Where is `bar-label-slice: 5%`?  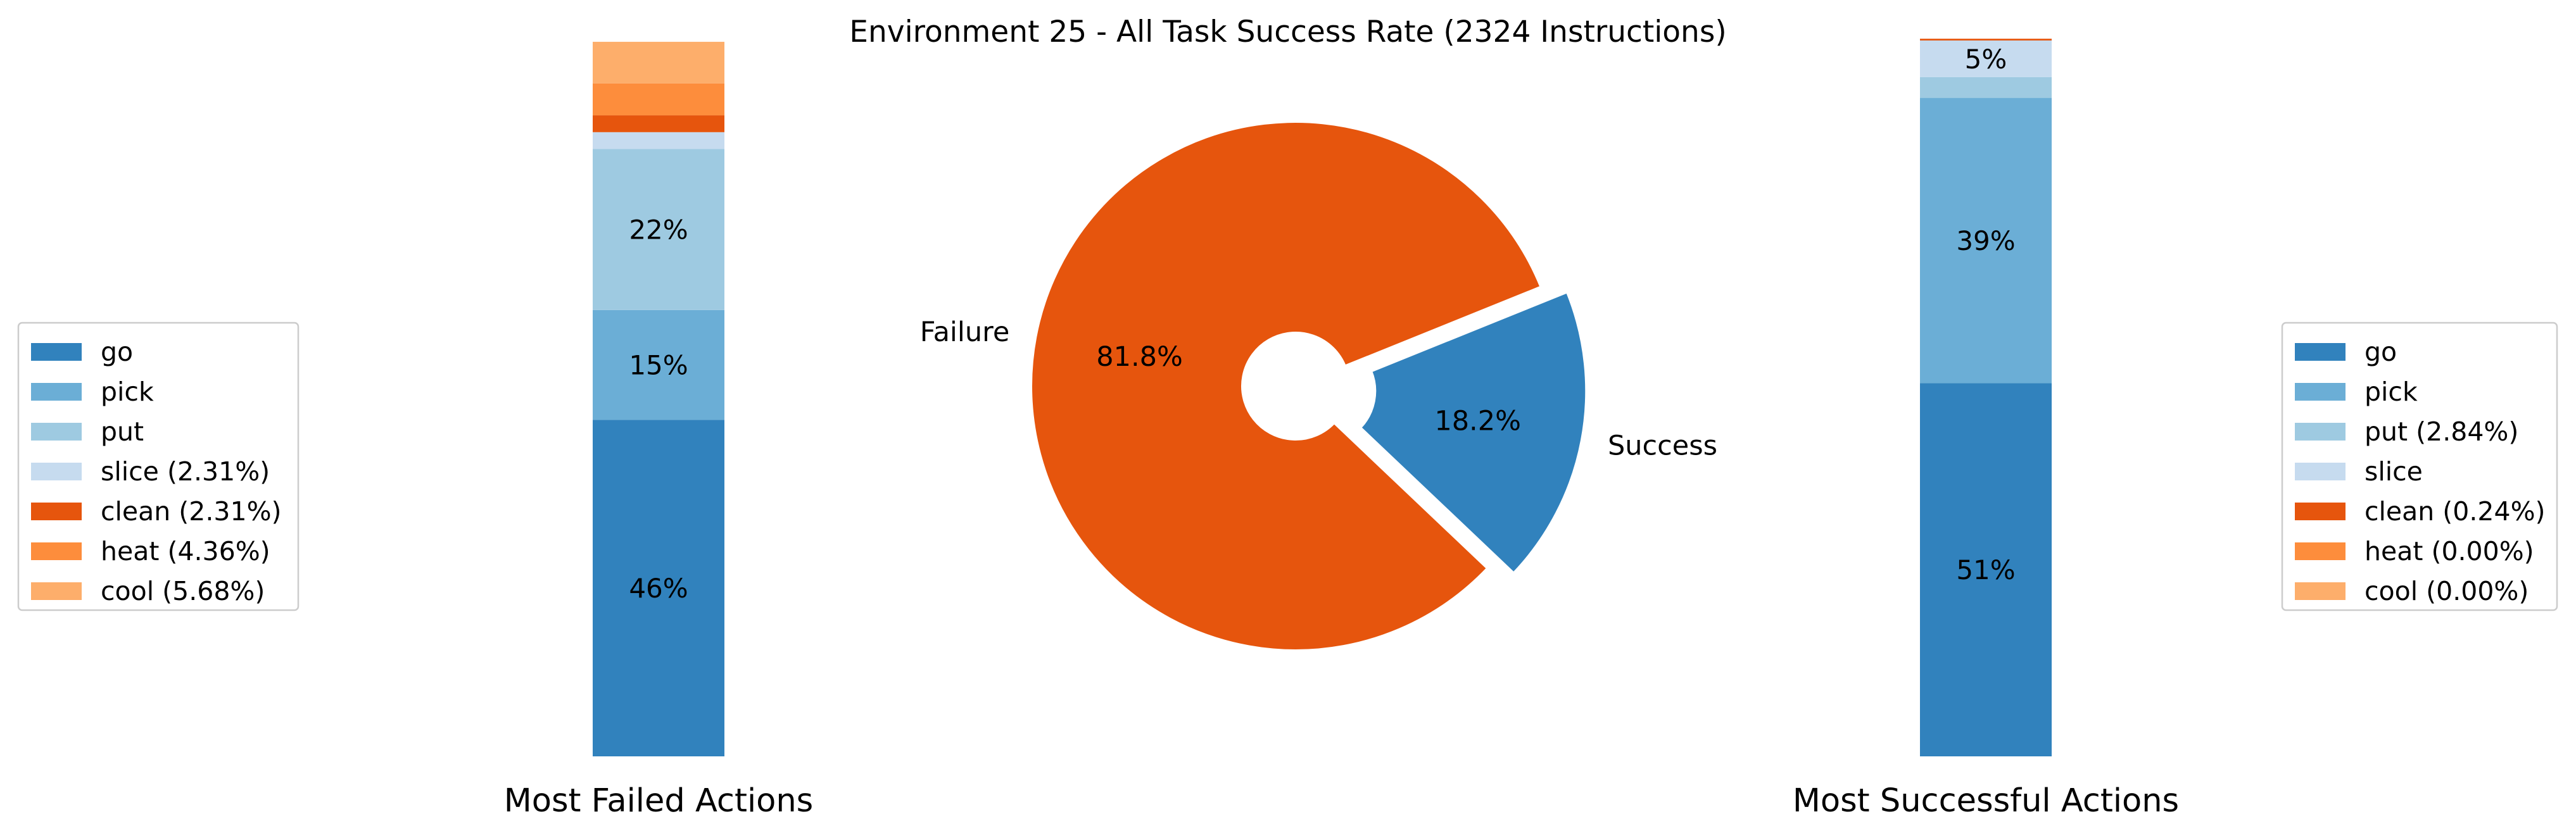
bar-label-slice: 5% is located at coordinates (1986, 59).